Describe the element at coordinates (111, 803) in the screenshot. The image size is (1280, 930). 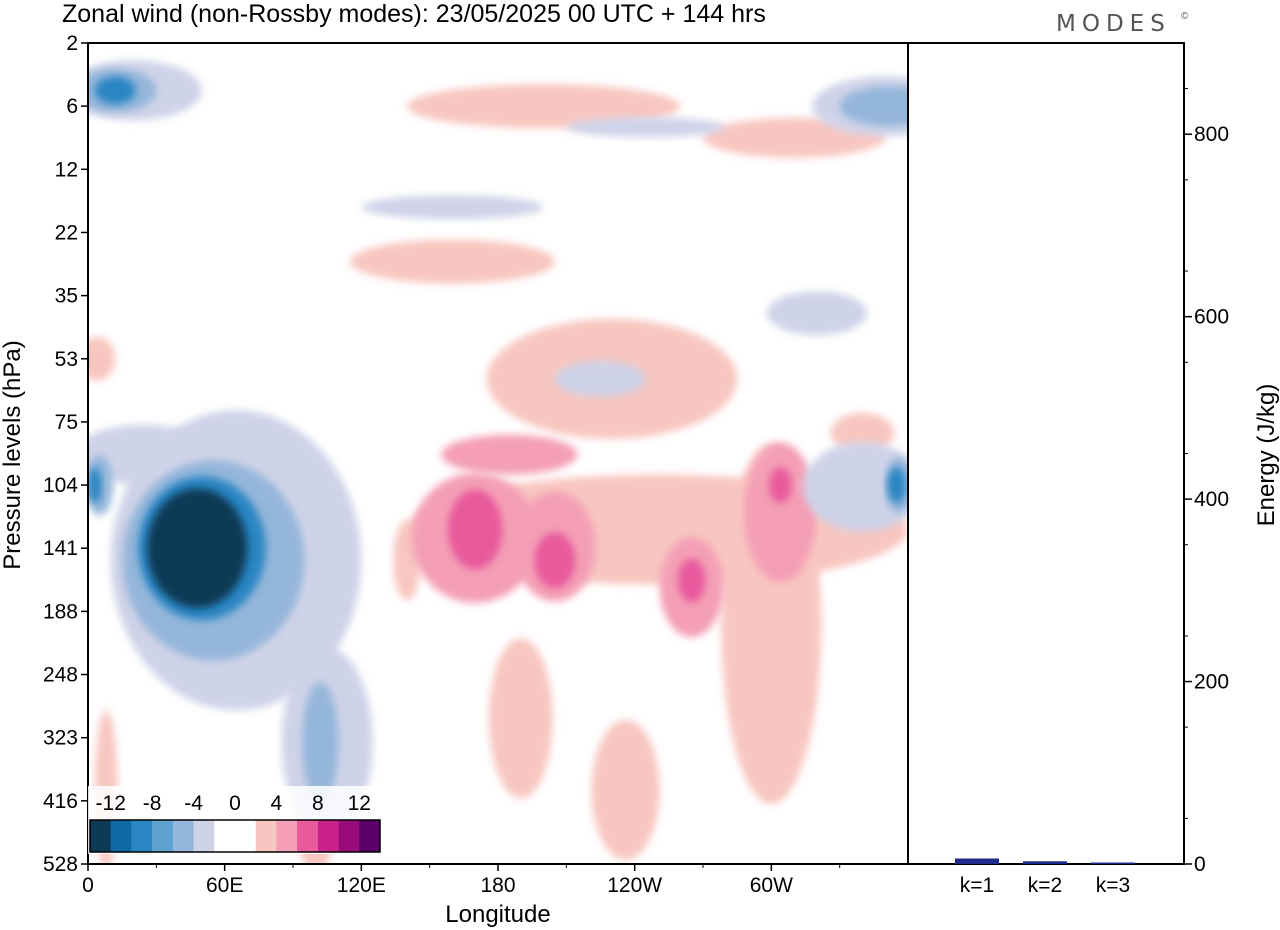
I see `colorbar-label: -12` at that location.